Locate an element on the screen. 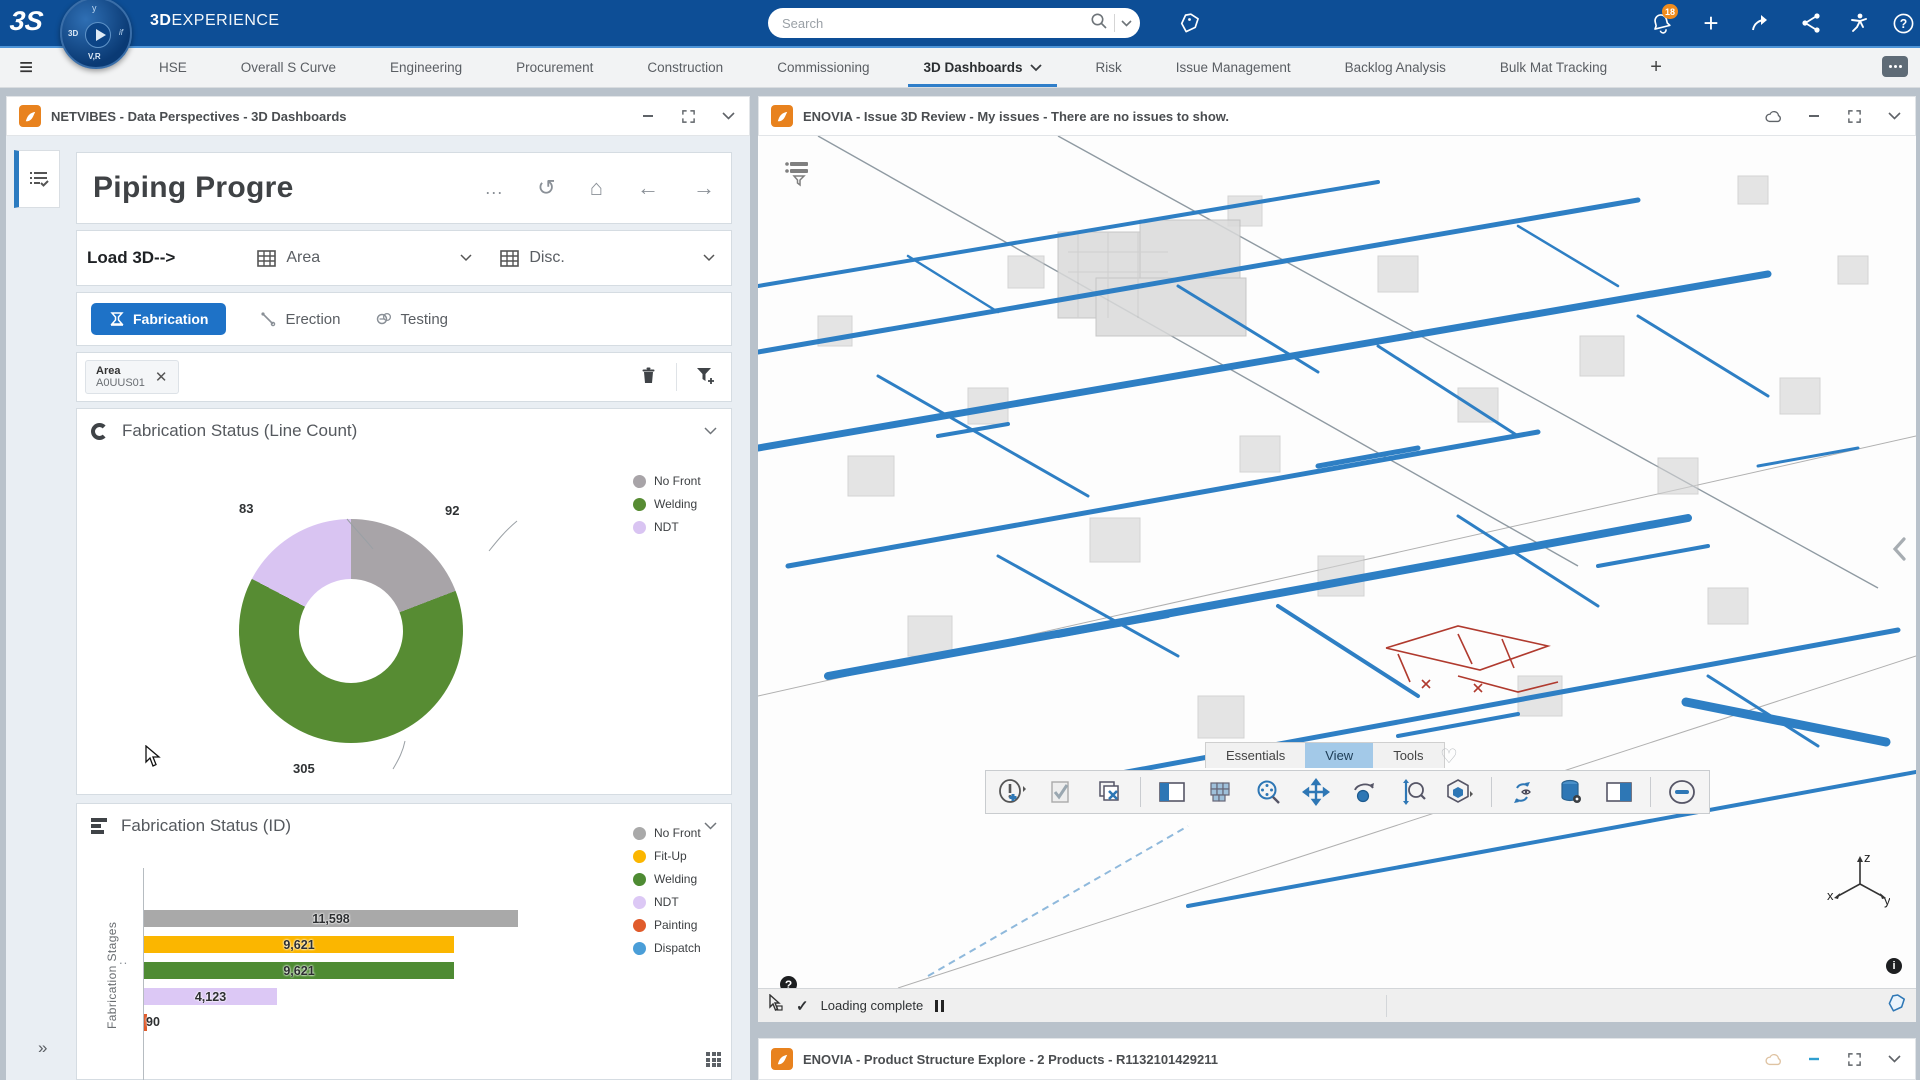  expand-sidebar-button: » is located at coordinates (43, 1047).